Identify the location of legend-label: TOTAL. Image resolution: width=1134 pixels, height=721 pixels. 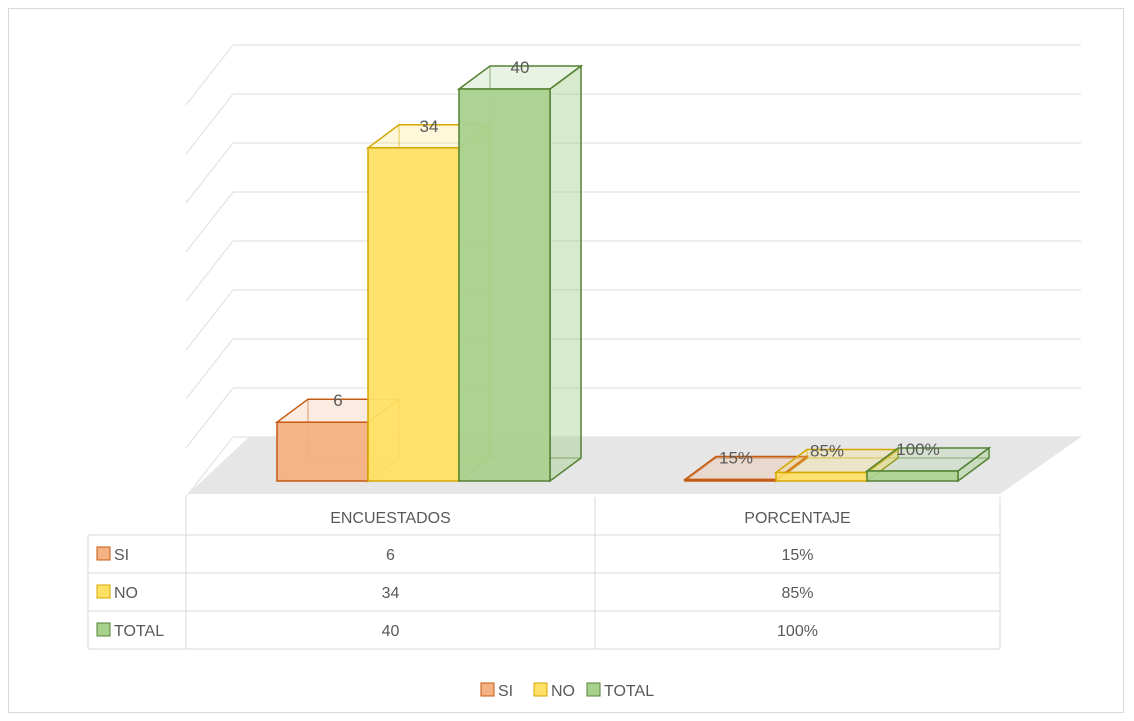
(629, 691).